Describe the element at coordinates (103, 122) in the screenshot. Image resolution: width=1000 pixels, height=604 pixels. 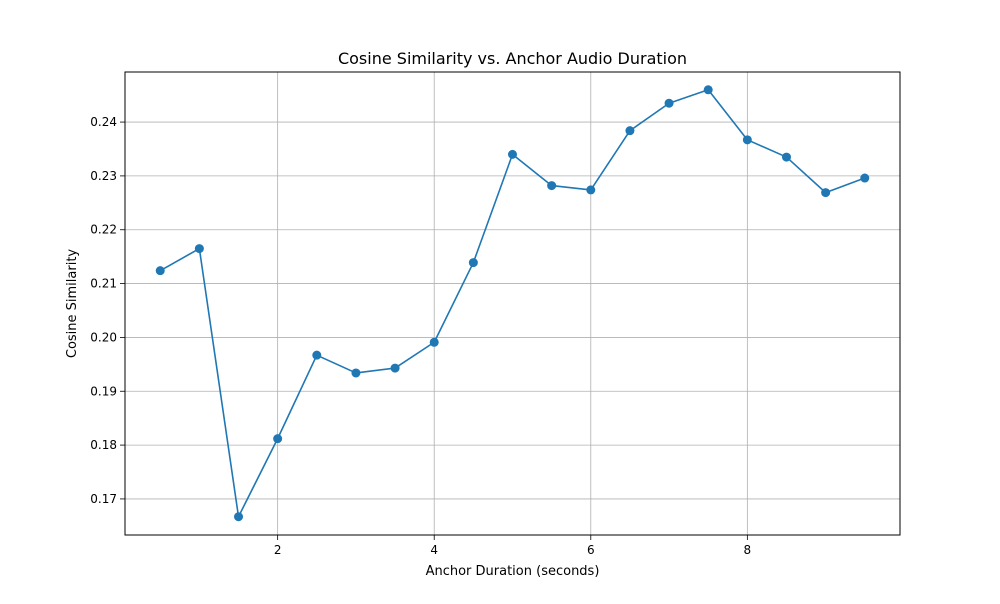
I see `y-tick-label: 0.24` at that location.